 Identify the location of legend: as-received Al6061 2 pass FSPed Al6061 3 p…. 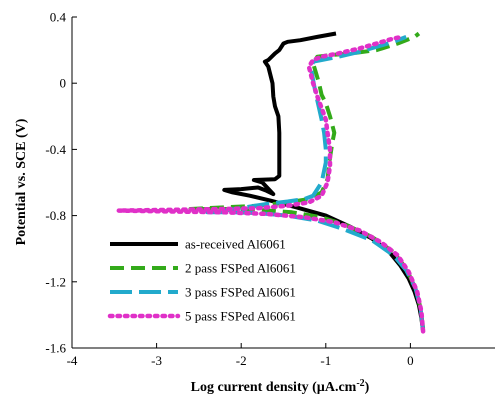
(201, 280).